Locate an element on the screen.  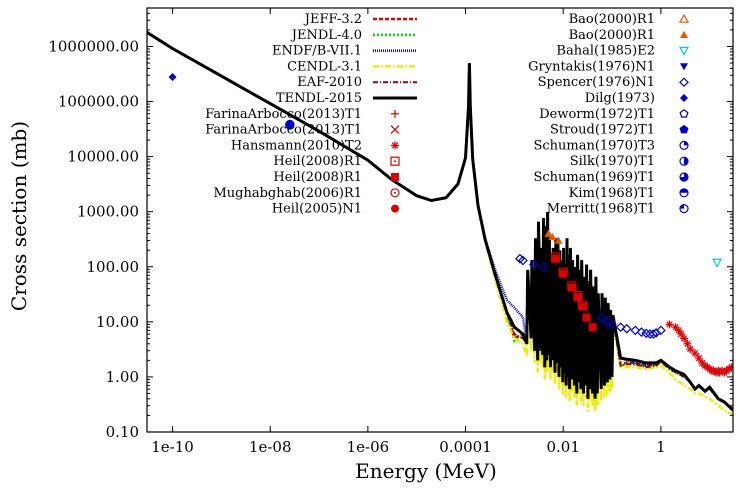
x-tick-label: 0.01 is located at coordinates (562, 447).